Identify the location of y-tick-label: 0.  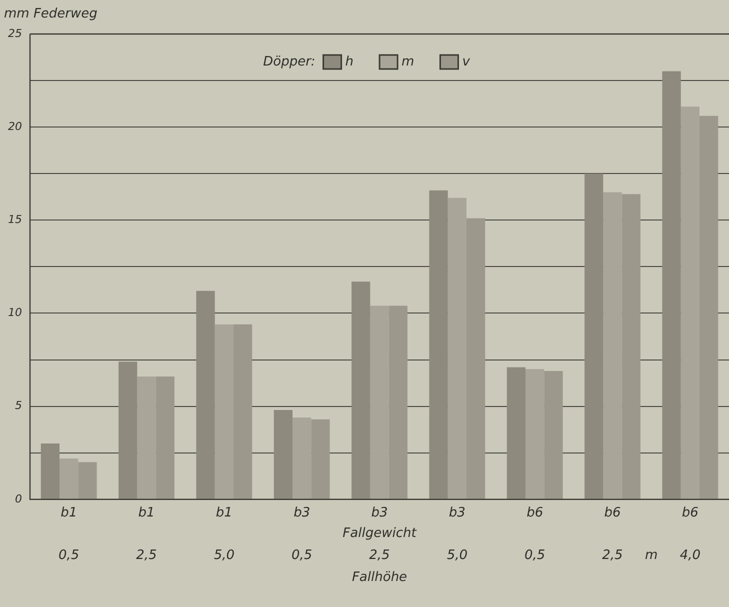
(18, 499).